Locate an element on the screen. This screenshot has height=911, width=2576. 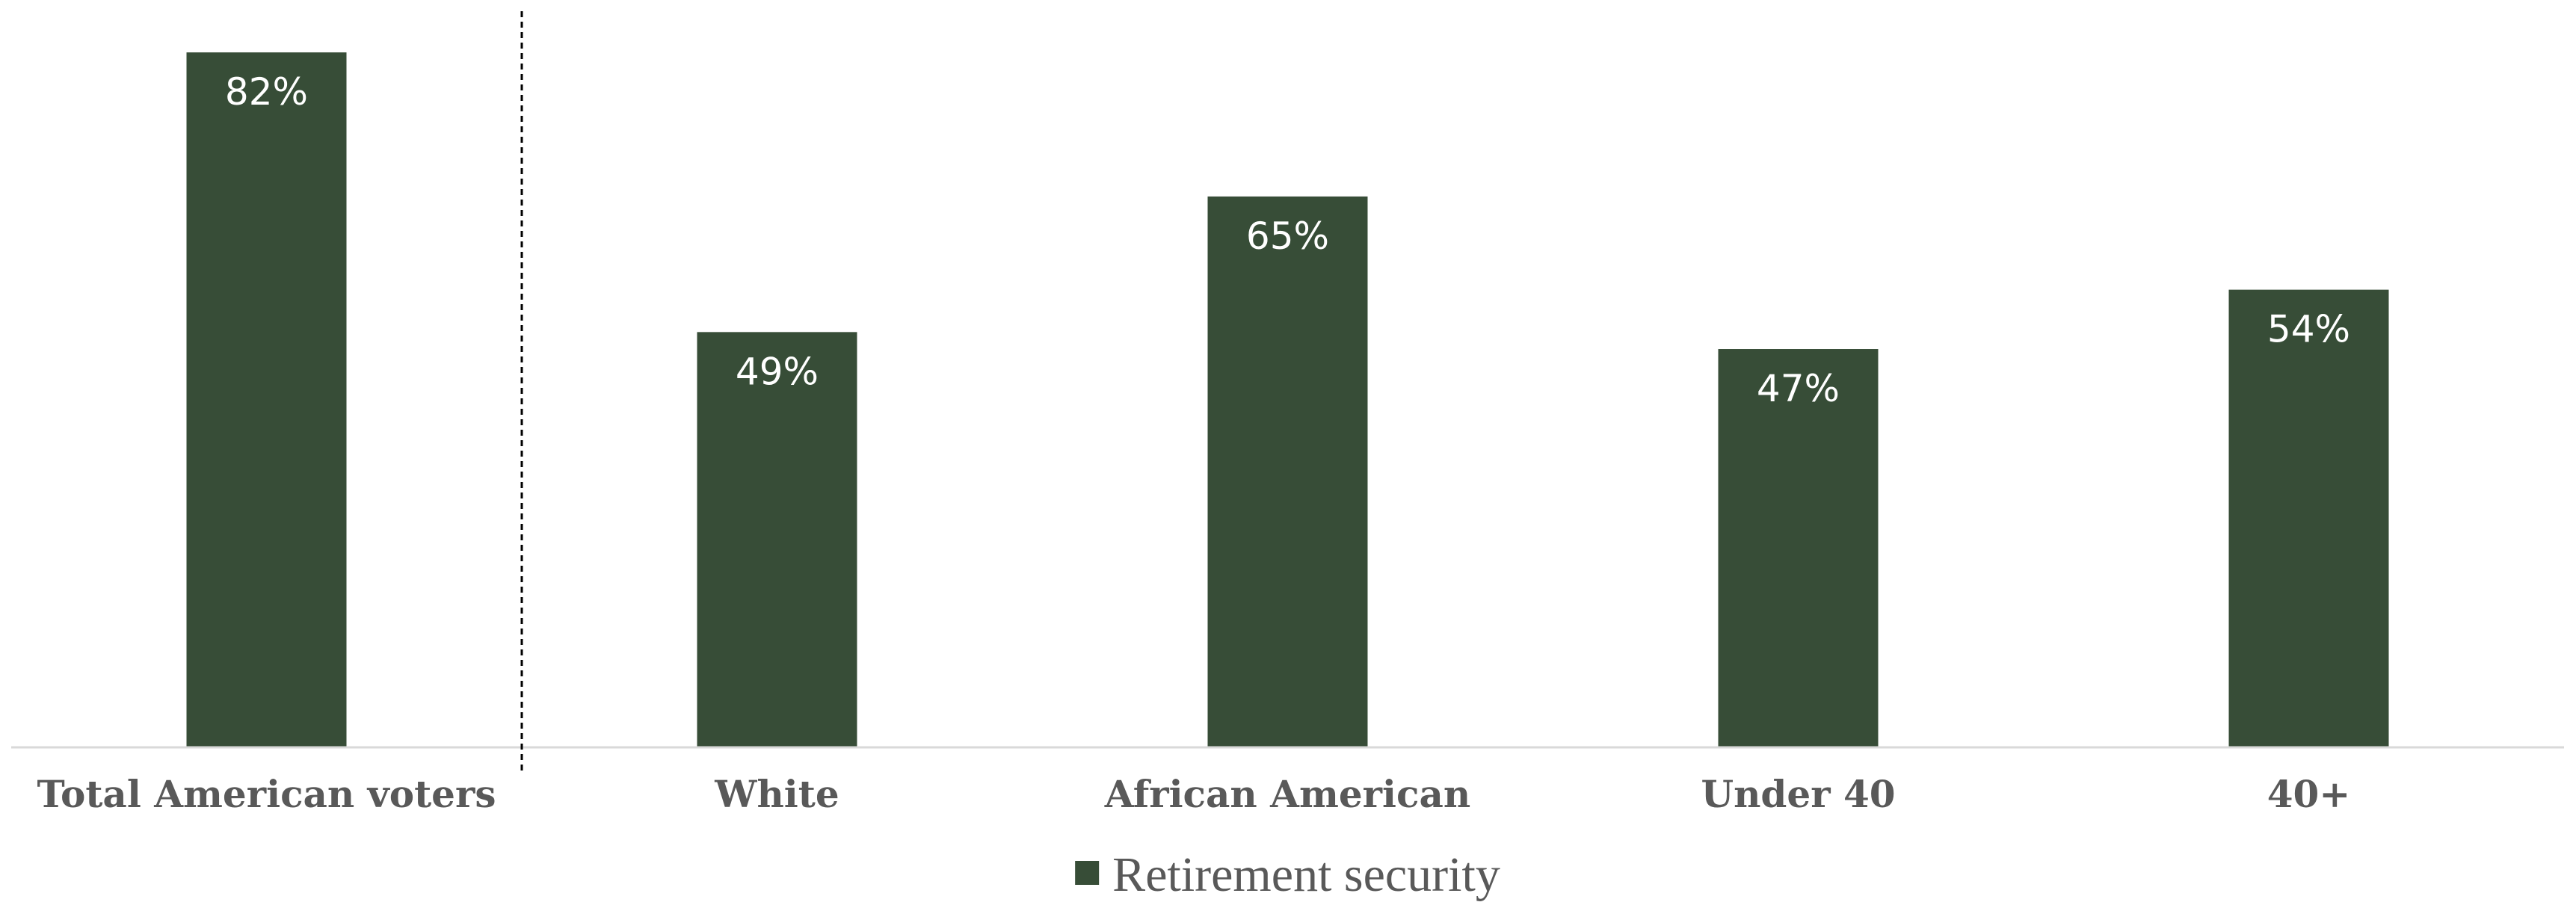
category-label-1: White is located at coordinates (776, 794).